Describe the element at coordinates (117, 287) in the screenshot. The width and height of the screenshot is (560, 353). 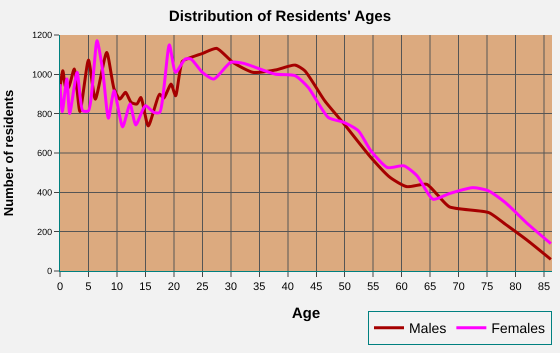
I see `x-tick-label: 10` at that location.